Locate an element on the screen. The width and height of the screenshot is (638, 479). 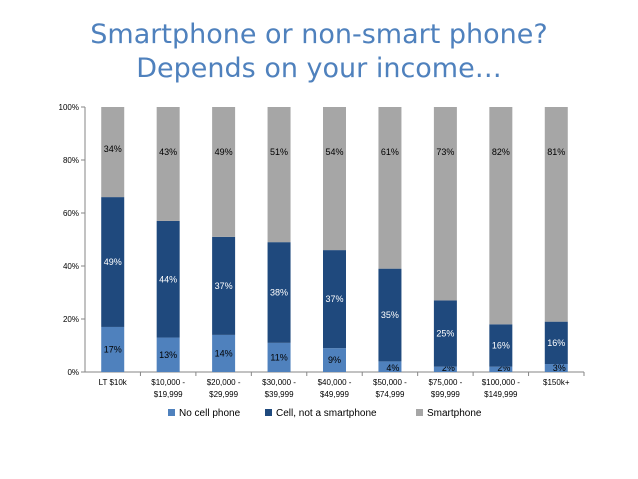
x-tick-label-line: $20,000 - is located at coordinates (224, 382).